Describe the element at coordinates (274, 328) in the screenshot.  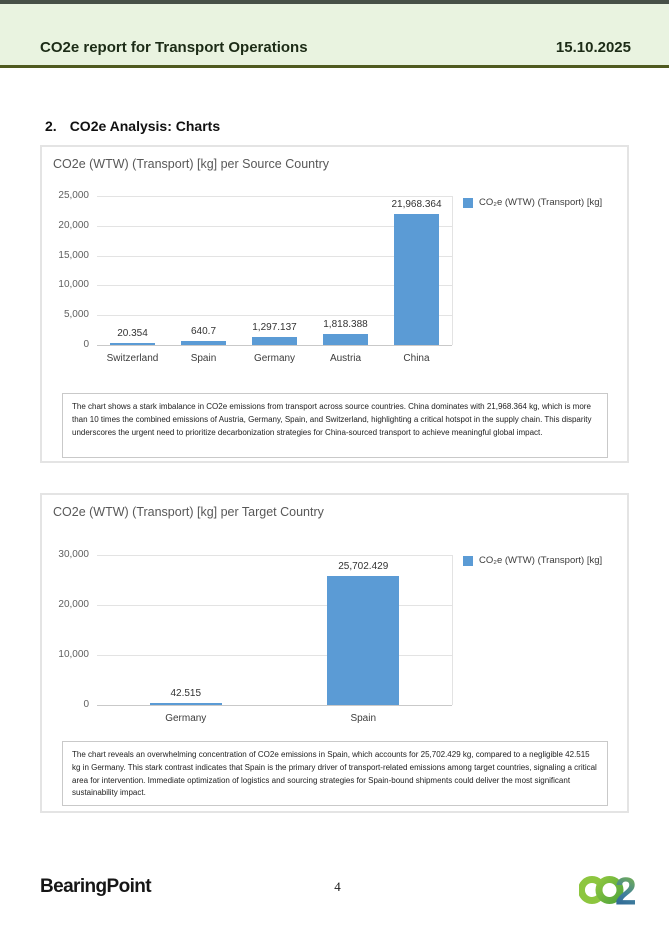
I see `bar-value-label: 1,297.137` at that location.